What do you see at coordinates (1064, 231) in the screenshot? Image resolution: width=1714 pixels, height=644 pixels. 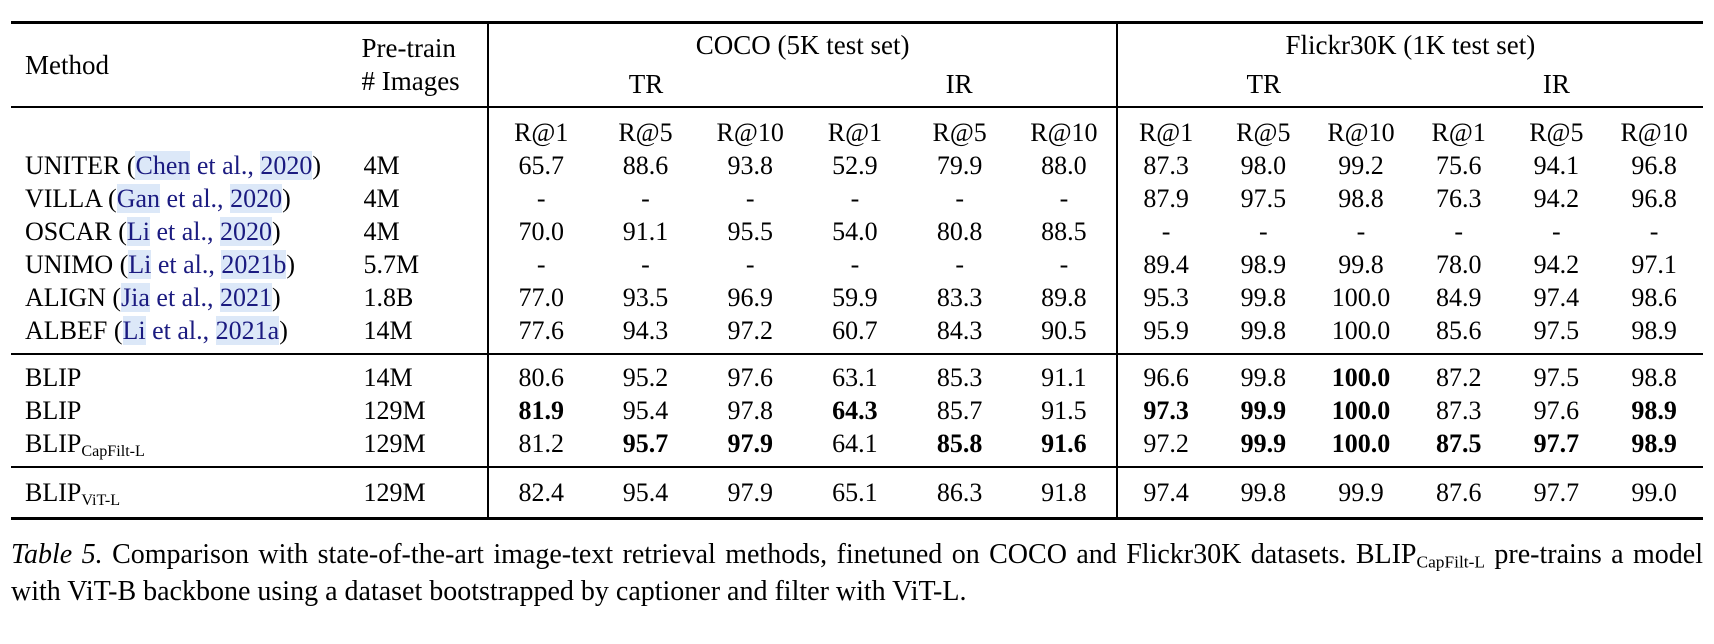 I see `metric-value: 88.5` at bounding box center [1064, 231].